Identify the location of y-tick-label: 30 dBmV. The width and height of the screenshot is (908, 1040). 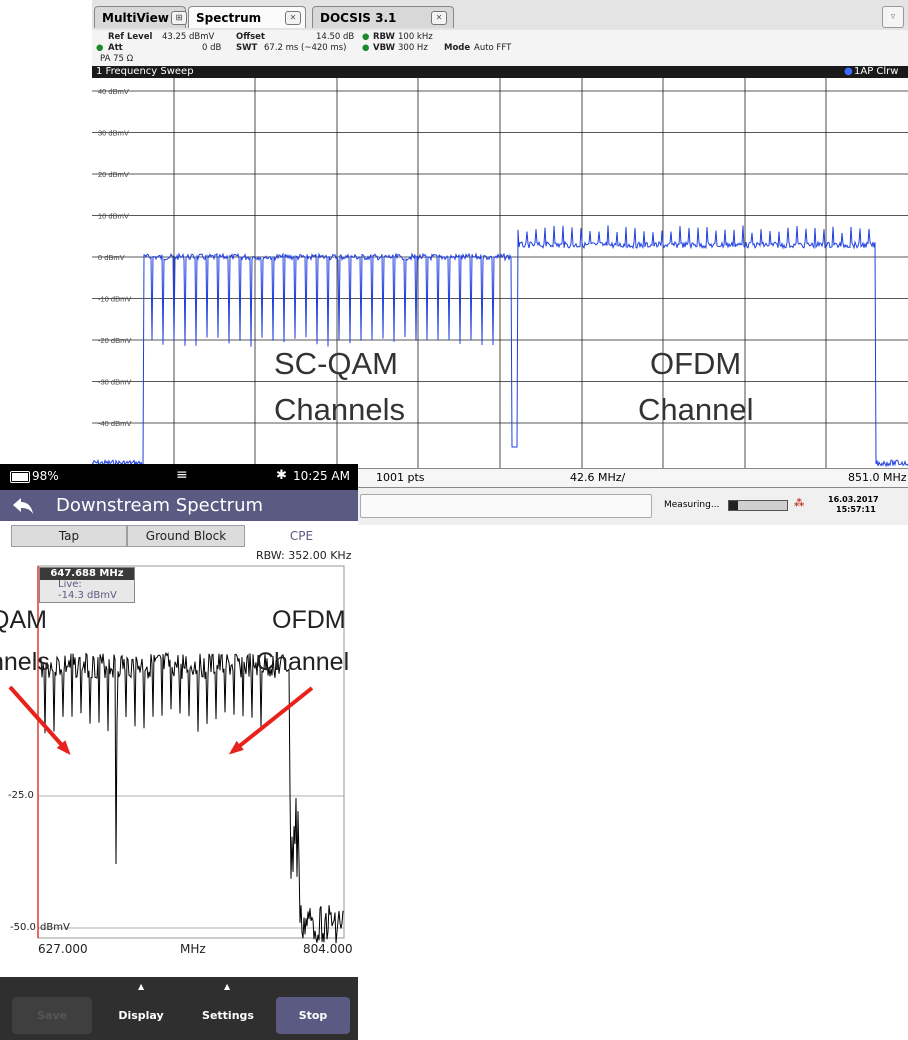
(113, 133).